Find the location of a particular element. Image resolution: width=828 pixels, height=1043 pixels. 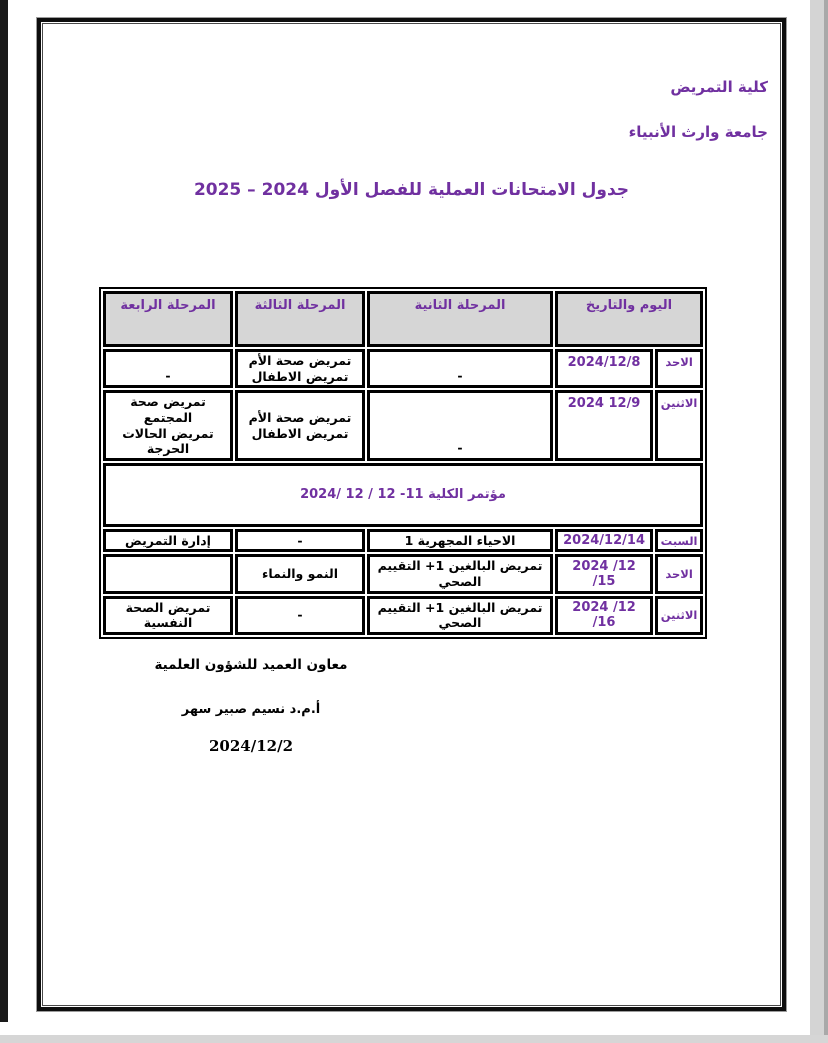

cell-date: 2024 /12 /16 is located at coordinates (604, 615).